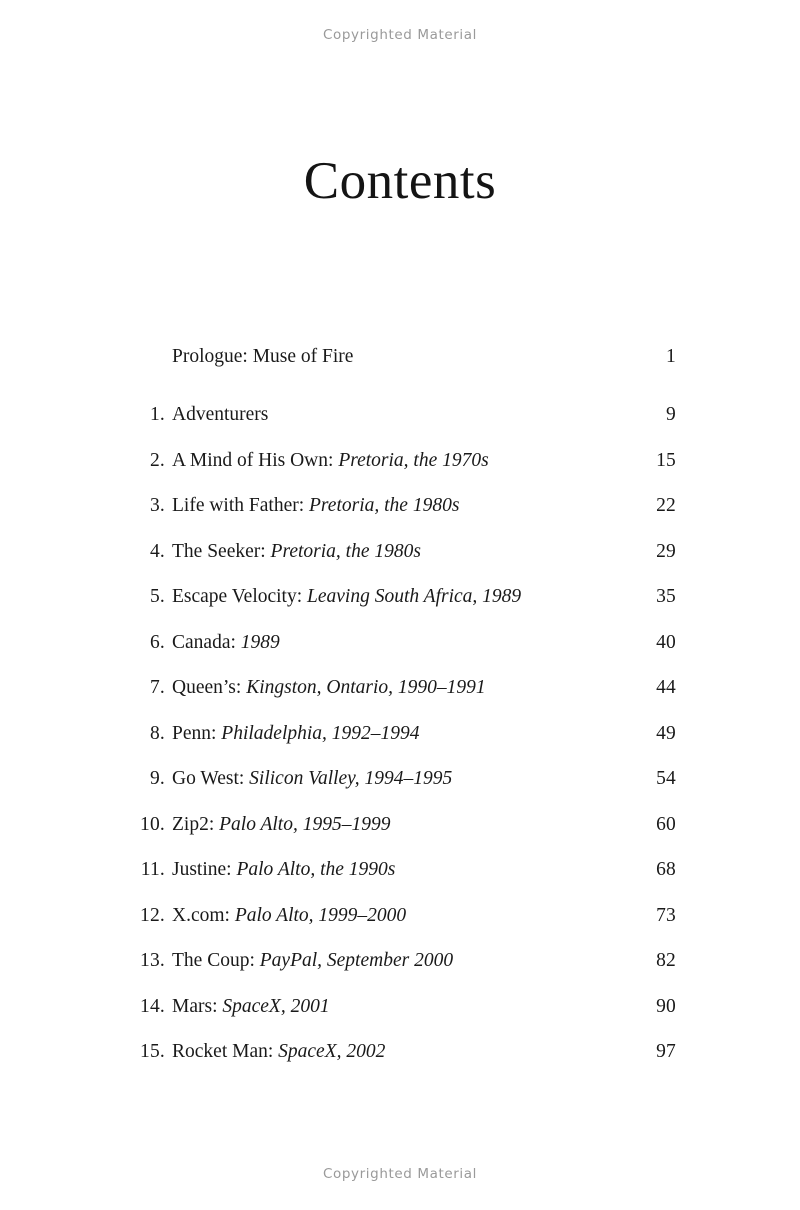 This screenshot has width=800, height=1210. I want to click on toc-entry-title: Life with Father:, so click(238, 505).